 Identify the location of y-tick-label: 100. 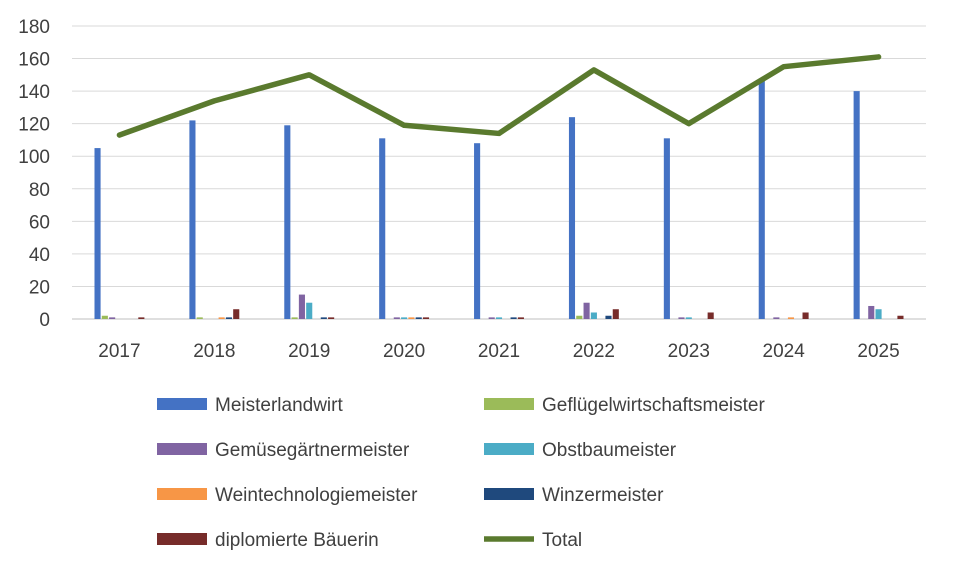
(34, 157).